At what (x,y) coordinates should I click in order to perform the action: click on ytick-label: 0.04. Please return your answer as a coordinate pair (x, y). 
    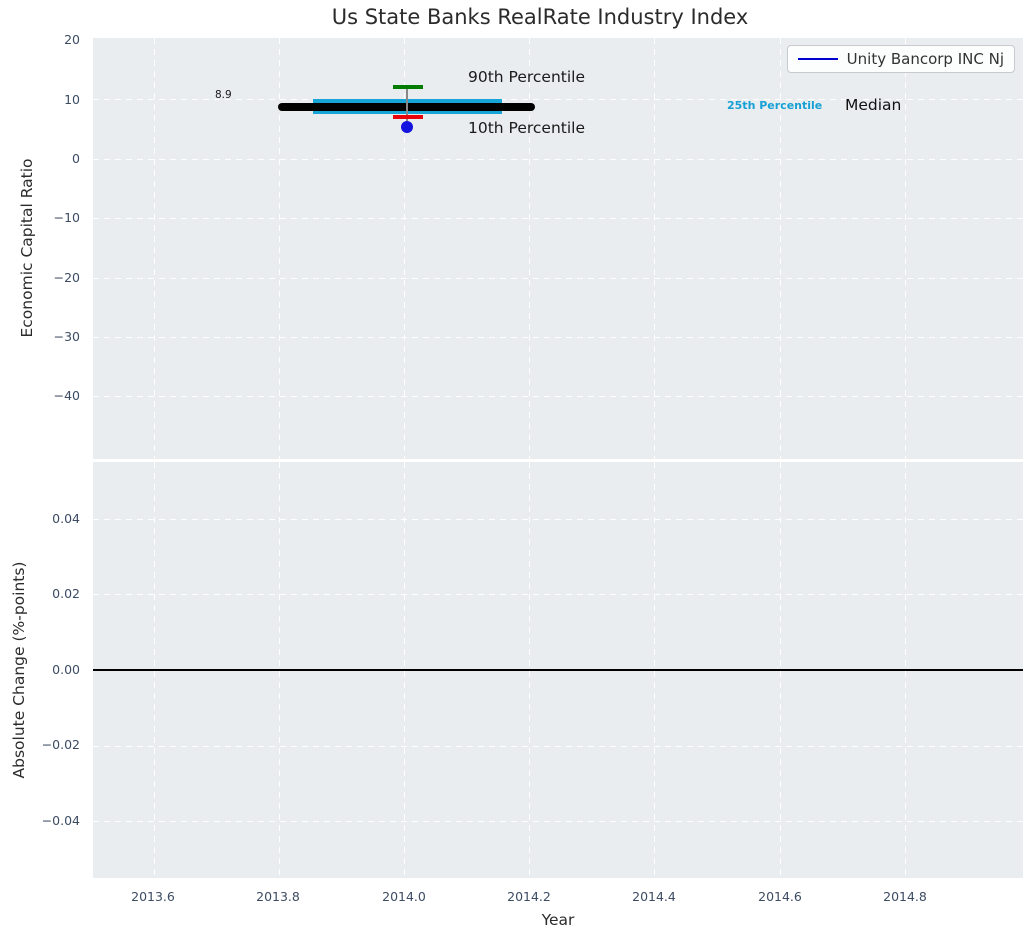
    Looking at the image, I should click on (66, 518).